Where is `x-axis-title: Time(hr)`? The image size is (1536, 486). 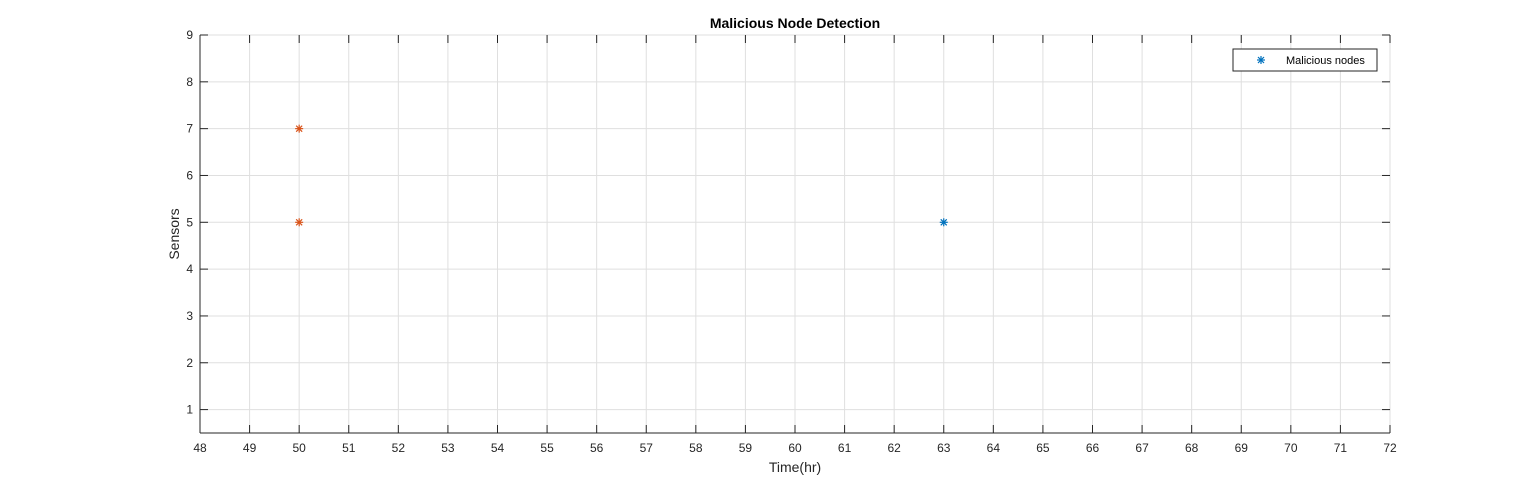 x-axis-title: Time(hr) is located at coordinates (795, 467).